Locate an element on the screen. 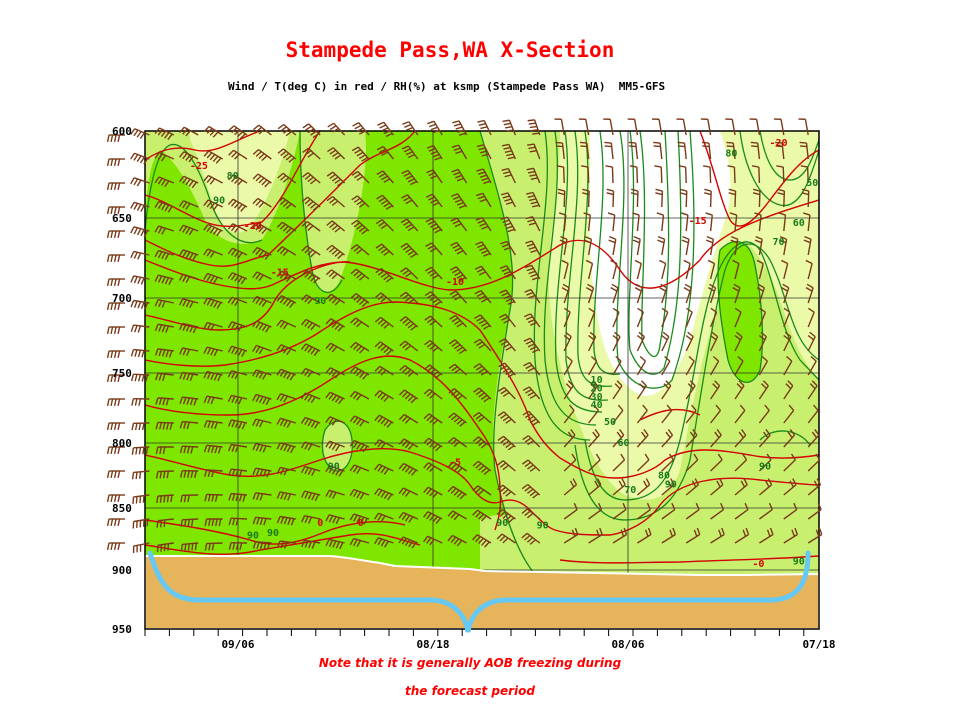  x-tick-label: 09/06 is located at coordinates (237, 644).